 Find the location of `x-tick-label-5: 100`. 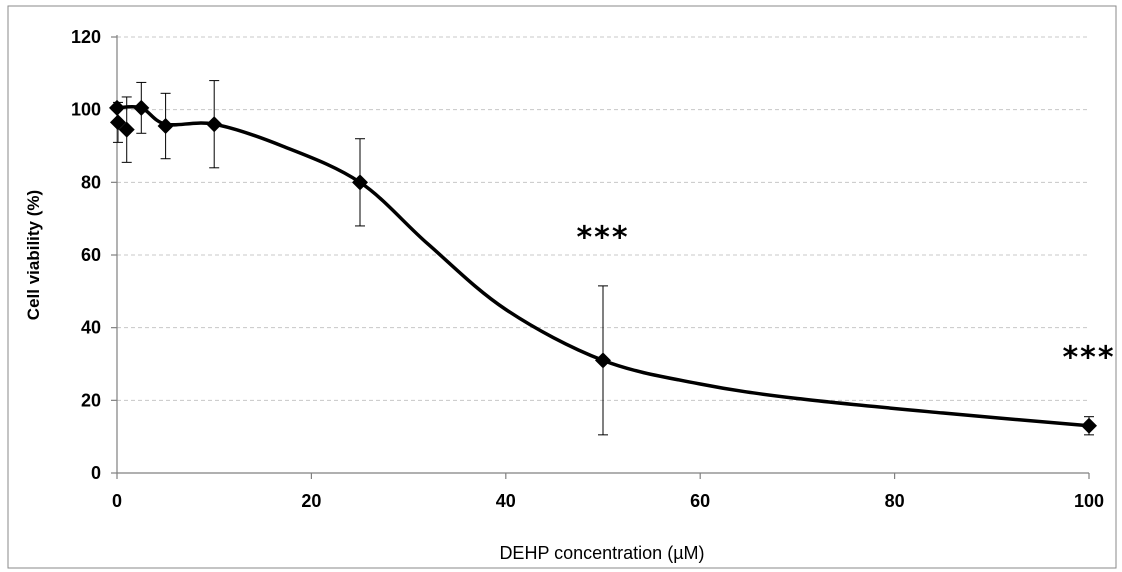

x-tick-label-5: 100 is located at coordinates (1089, 501).